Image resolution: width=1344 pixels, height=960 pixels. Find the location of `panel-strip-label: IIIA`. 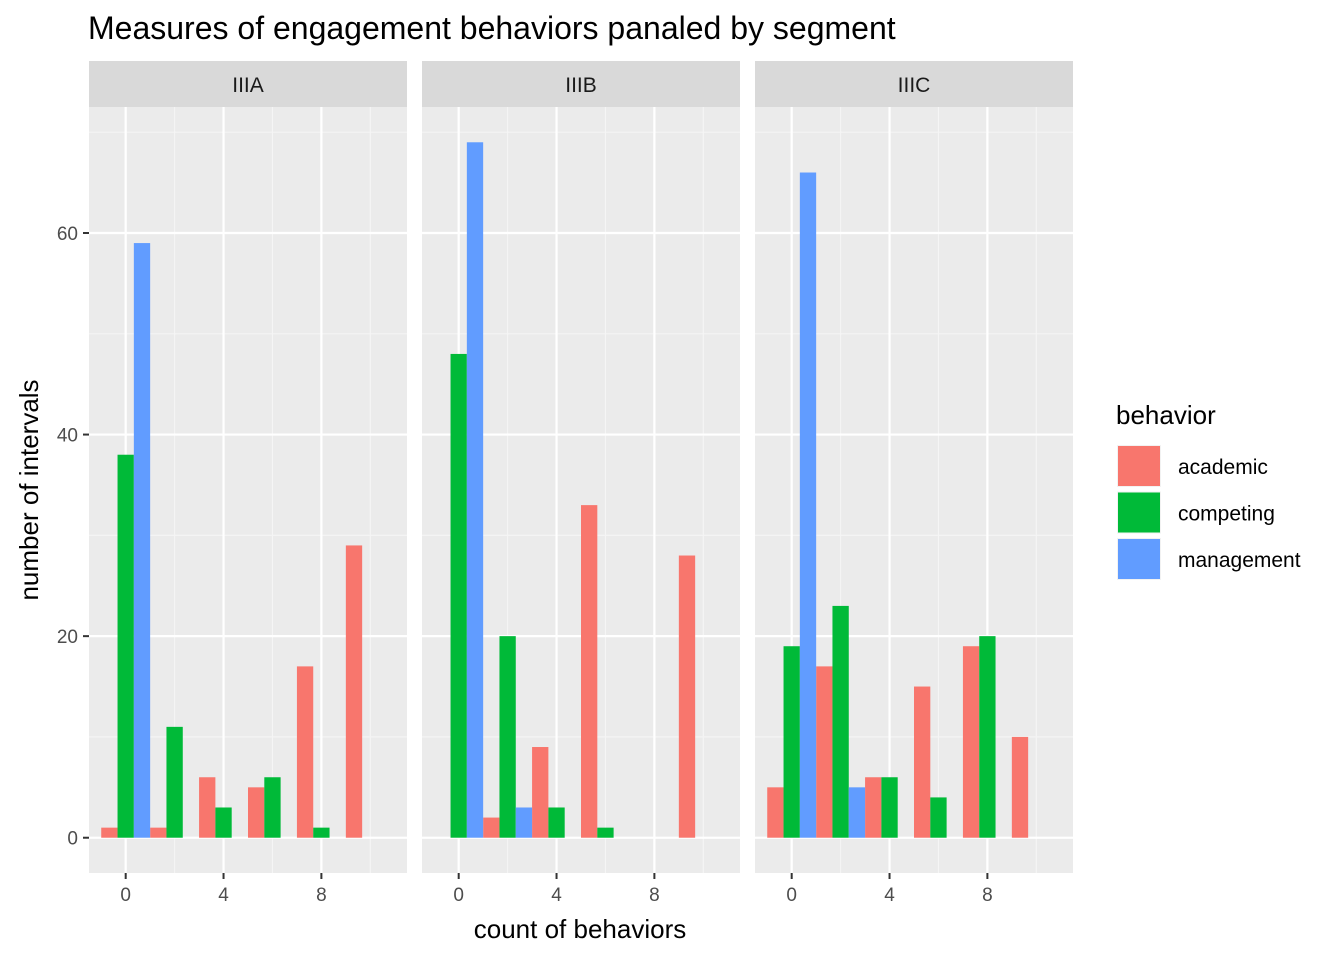

panel-strip-label: IIIA is located at coordinates (248, 85).